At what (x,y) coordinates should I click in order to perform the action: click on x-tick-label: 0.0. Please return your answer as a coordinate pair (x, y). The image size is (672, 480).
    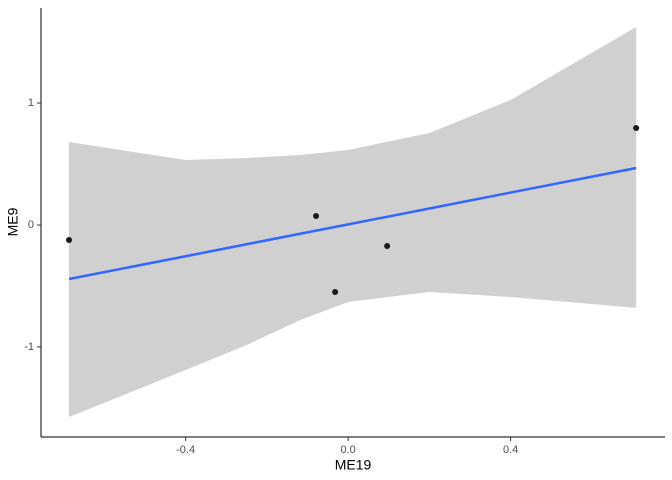
    Looking at the image, I should click on (347, 450).